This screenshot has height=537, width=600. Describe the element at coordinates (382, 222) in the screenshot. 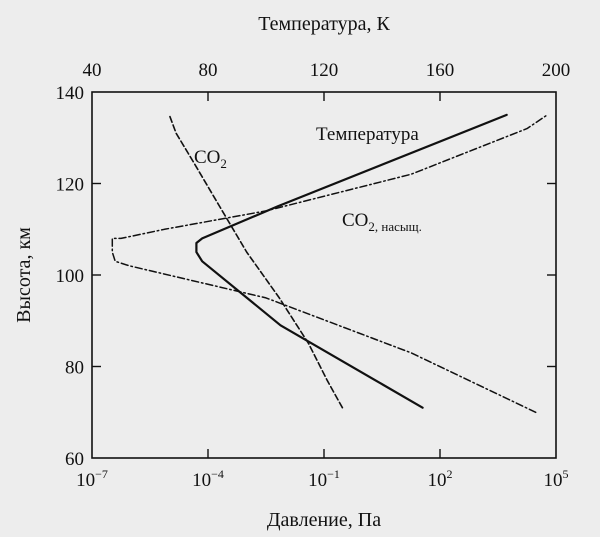

I see `series-label: CO2, насыщ.` at that location.